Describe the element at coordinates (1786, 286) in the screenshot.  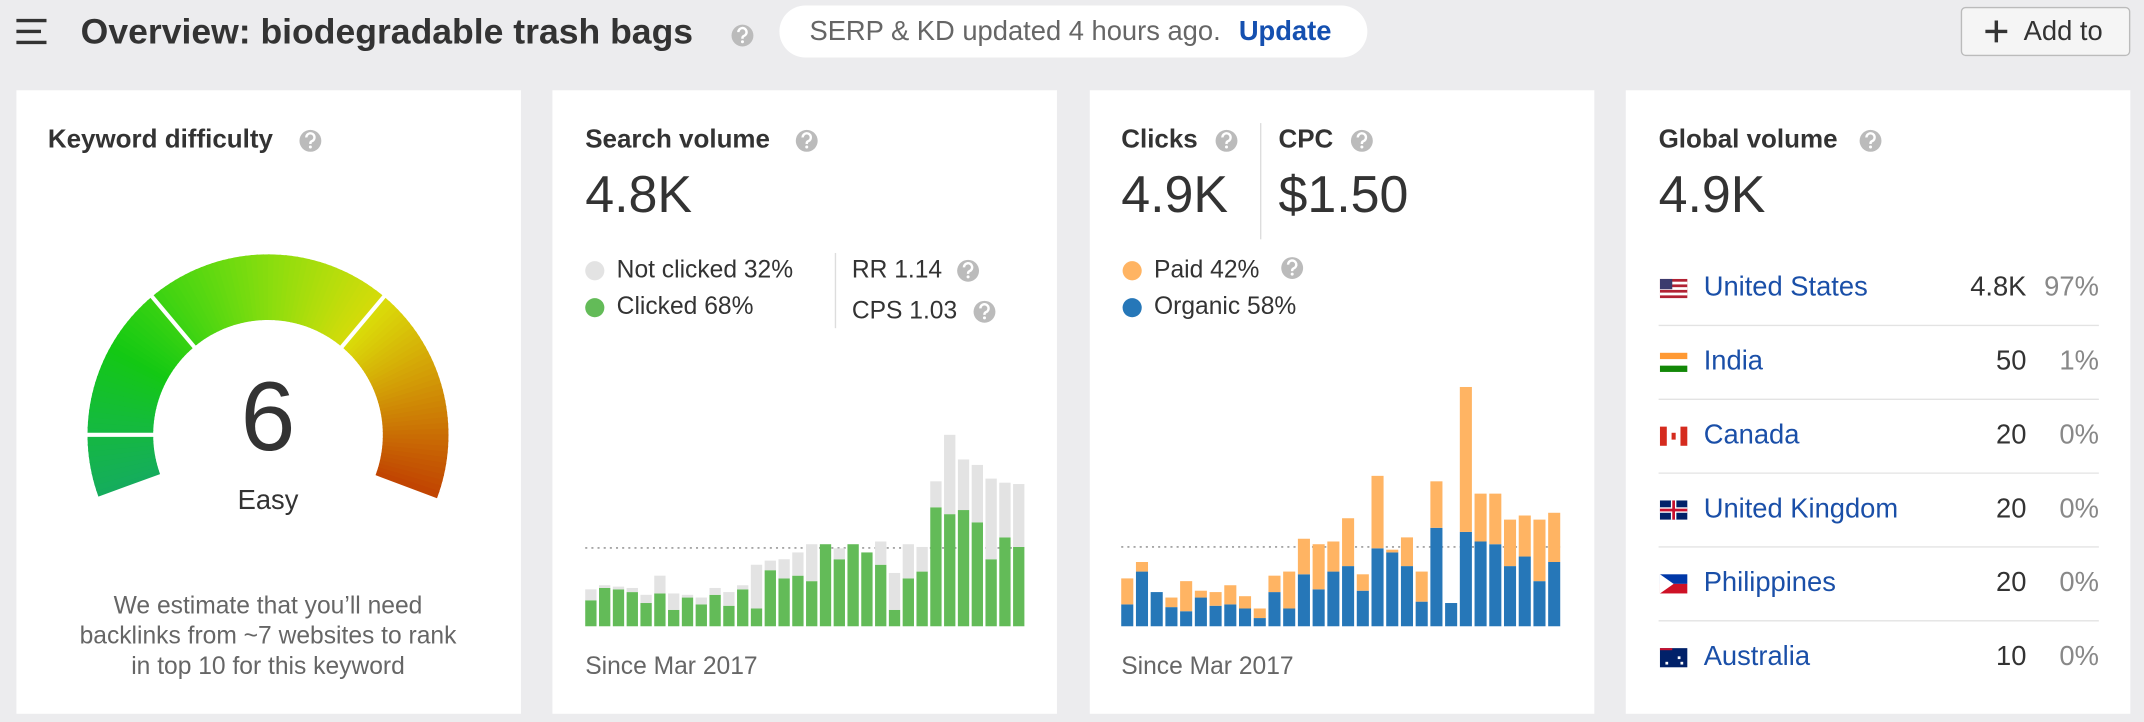
I see `country-link: United States` at that location.